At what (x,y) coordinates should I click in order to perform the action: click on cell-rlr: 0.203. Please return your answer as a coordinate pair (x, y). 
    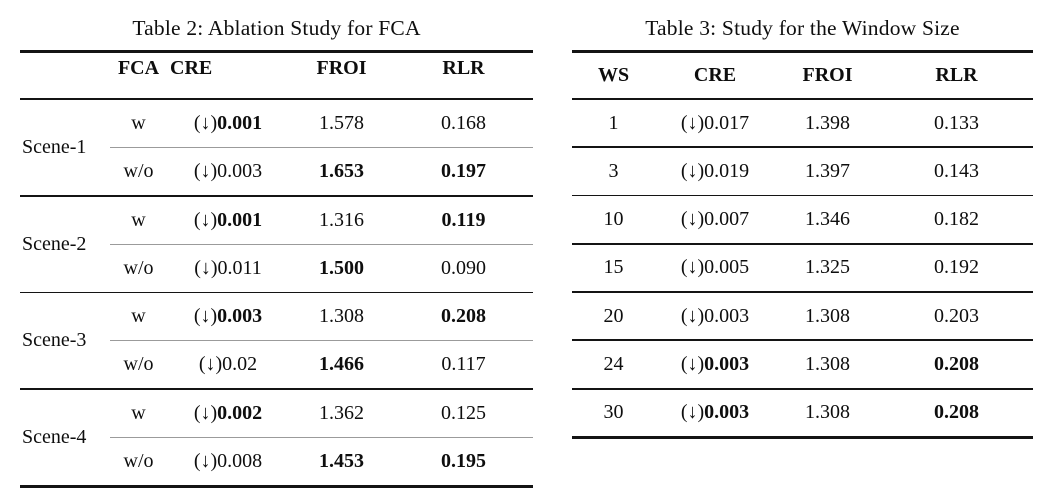
    Looking at the image, I should click on (956, 315).